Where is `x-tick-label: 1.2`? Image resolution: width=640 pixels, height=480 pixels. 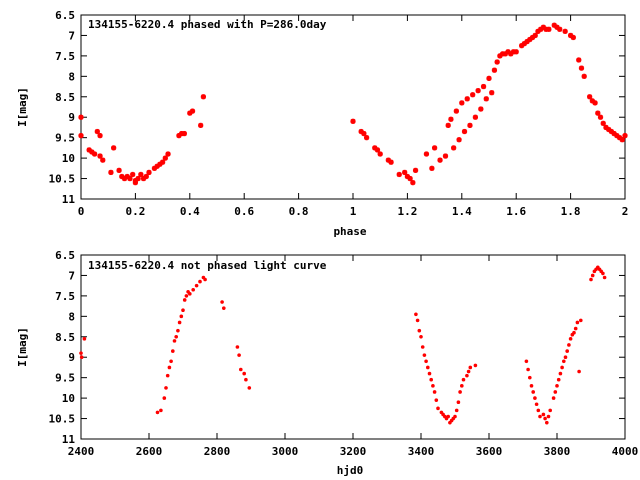 x-tick-label: 1.2 is located at coordinates (407, 211).